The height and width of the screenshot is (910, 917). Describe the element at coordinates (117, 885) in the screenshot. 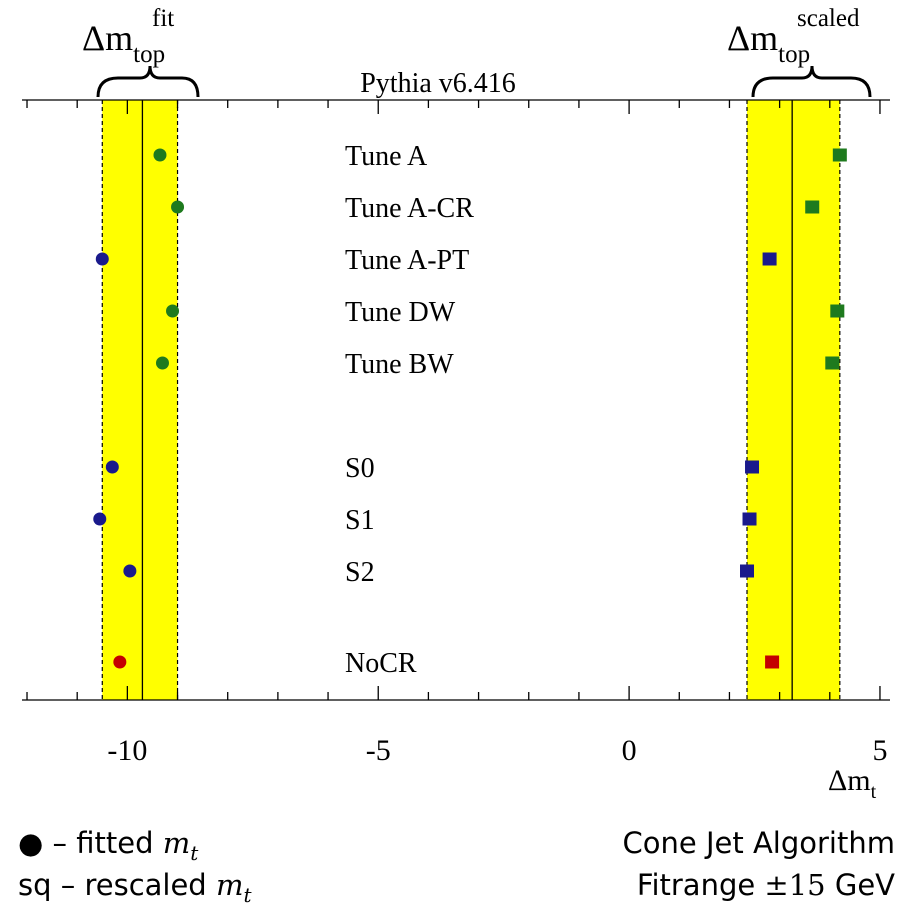

I see `legend-rescaled-text: sq – rescaled` at that location.